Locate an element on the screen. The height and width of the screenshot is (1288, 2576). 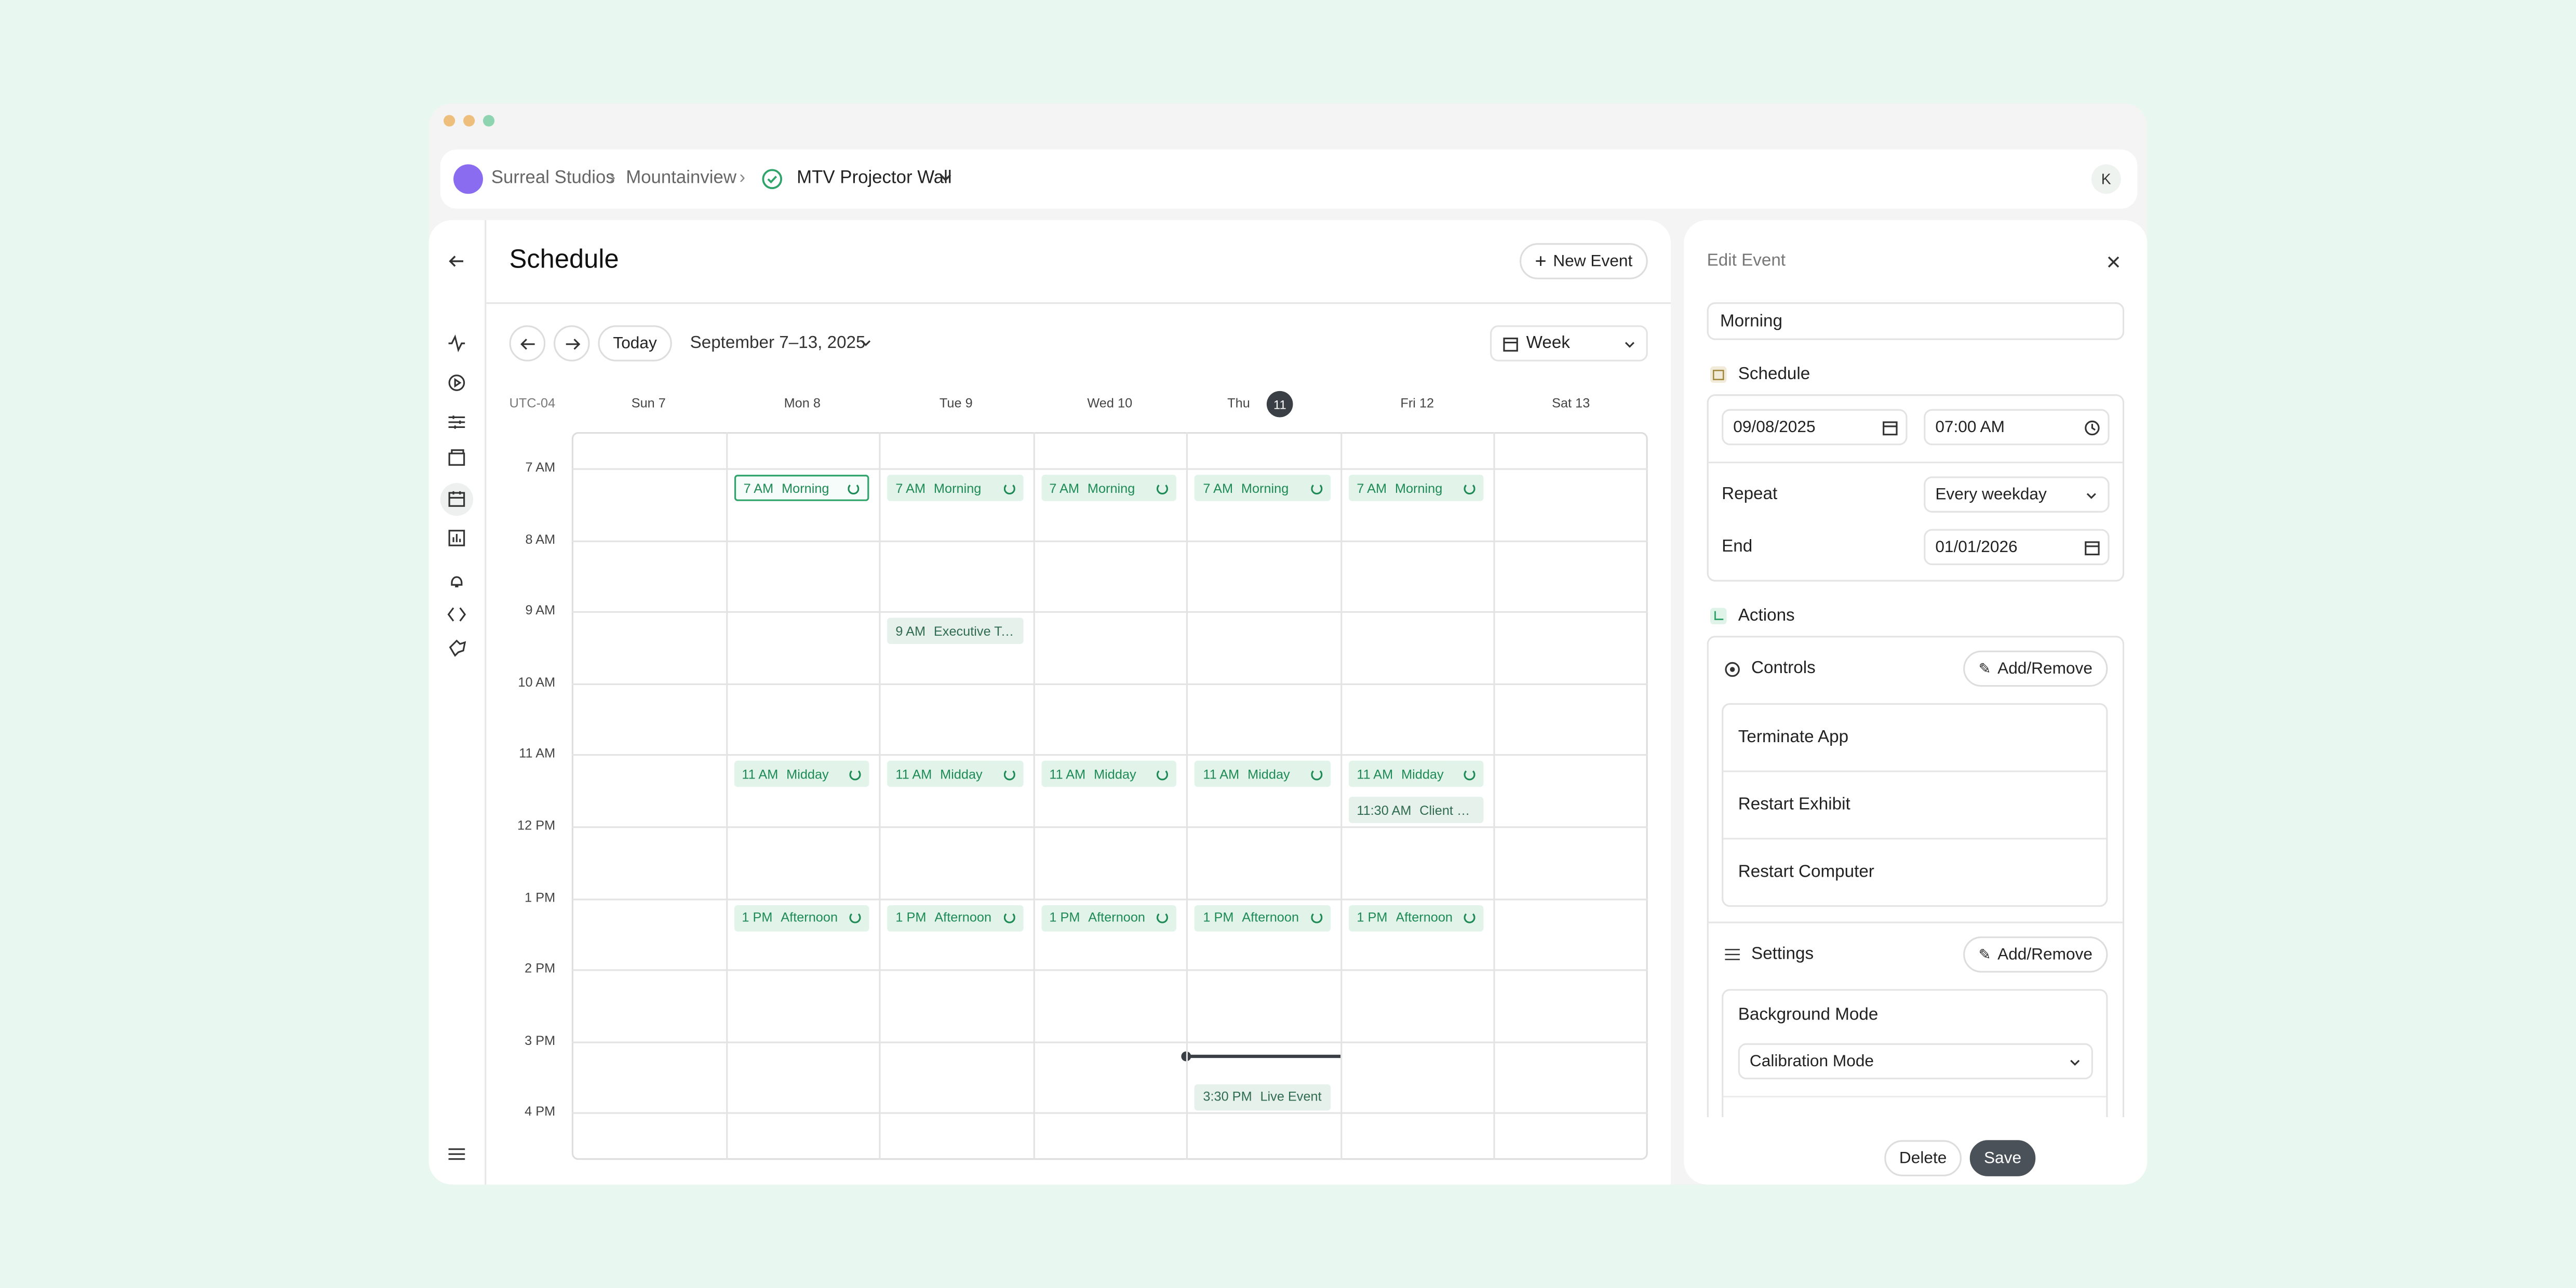
breadcrumb-location: Mountainview is located at coordinates (681, 179).